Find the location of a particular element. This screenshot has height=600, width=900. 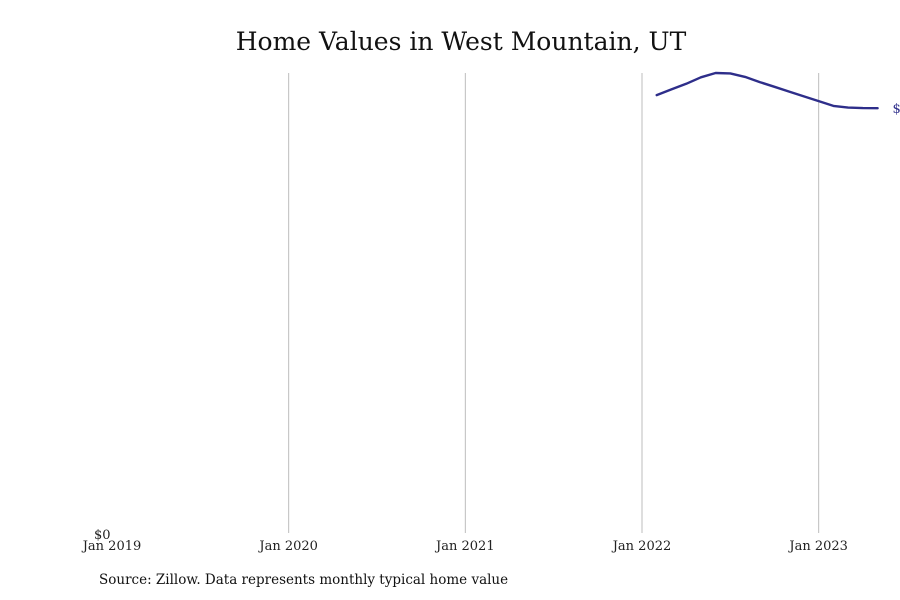

x-axis-ticks: Jan 2019 Jan 2020 Jan 2021 Jan 2022 Jan 2023 is located at coordinates (464, 546).